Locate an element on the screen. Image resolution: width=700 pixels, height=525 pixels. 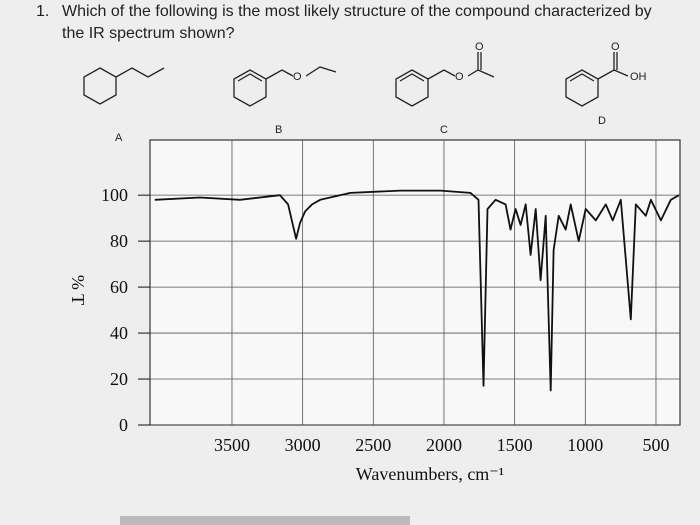
scrollbar is located at coordinates (265, 520).